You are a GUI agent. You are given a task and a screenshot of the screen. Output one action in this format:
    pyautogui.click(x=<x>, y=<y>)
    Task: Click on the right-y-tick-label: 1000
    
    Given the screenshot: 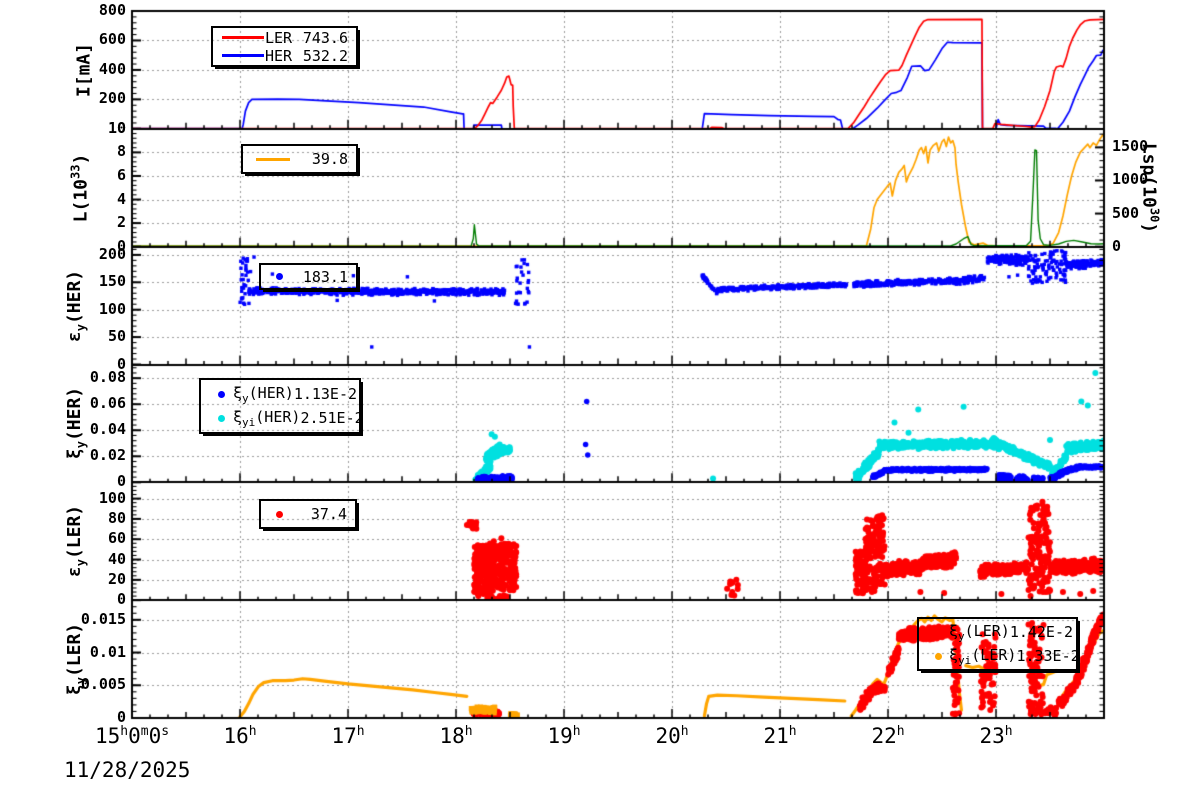 What is the action you would take?
    pyautogui.click(x=1130, y=179)
    